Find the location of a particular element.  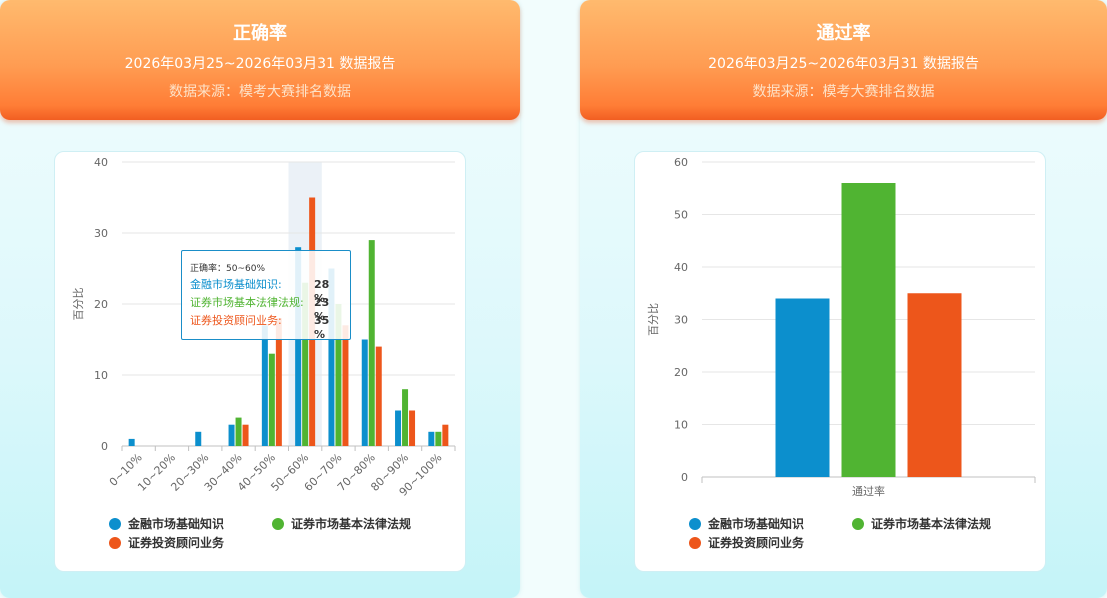

tooltip-value: 28 % is located at coordinates (322, 291).